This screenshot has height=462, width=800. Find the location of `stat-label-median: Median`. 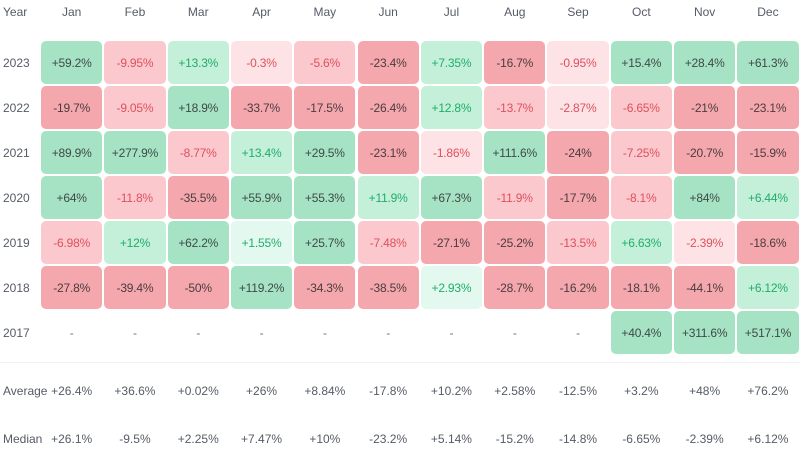

stat-label-median: Median is located at coordinates (23, 439).